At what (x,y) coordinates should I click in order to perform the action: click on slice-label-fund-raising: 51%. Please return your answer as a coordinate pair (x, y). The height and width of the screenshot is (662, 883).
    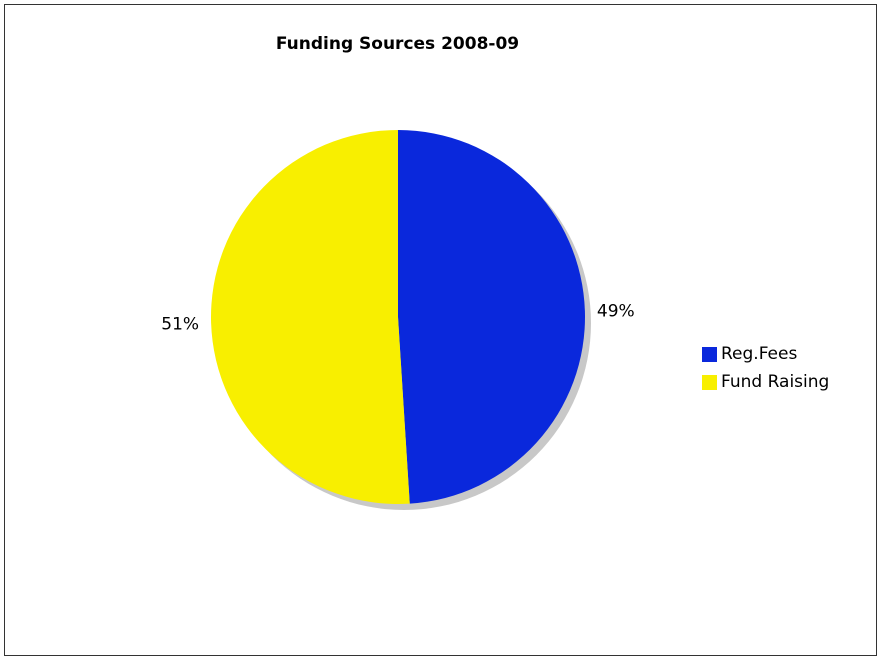
    Looking at the image, I should click on (180, 324).